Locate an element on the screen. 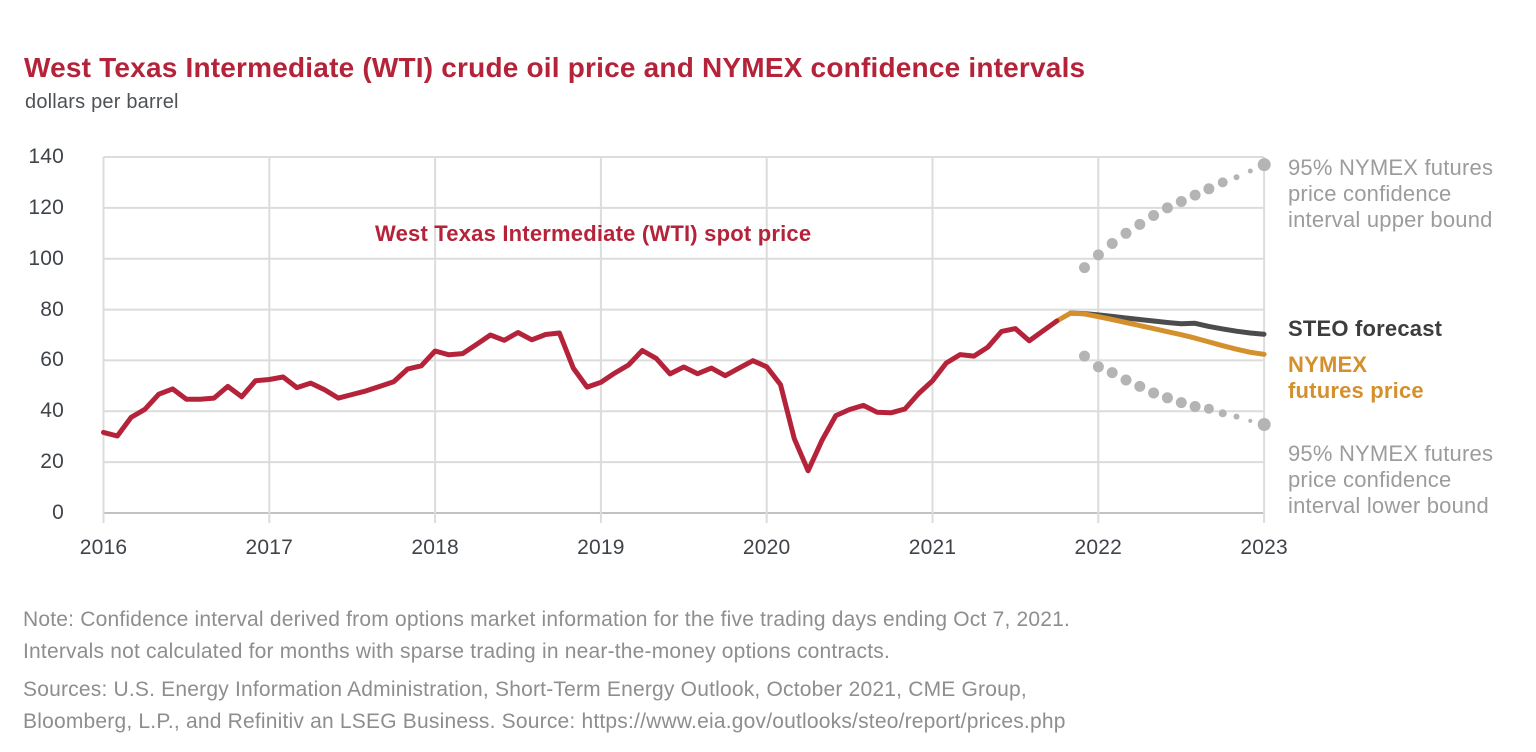 Image resolution: width=1536 pixels, height=752 pixels. x-axis-tick-label: 2021 is located at coordinates (932, 547).